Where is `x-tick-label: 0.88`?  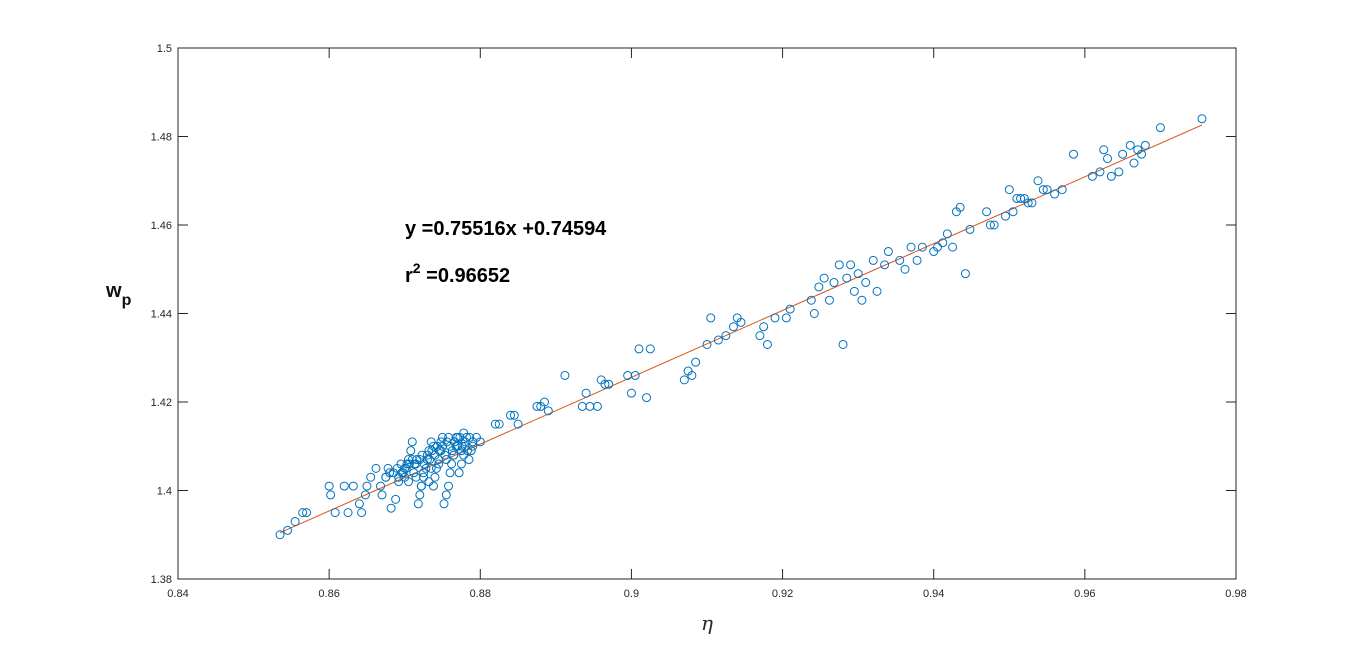 x-tick-label: 0.88 is located at coordinates (480, 594).